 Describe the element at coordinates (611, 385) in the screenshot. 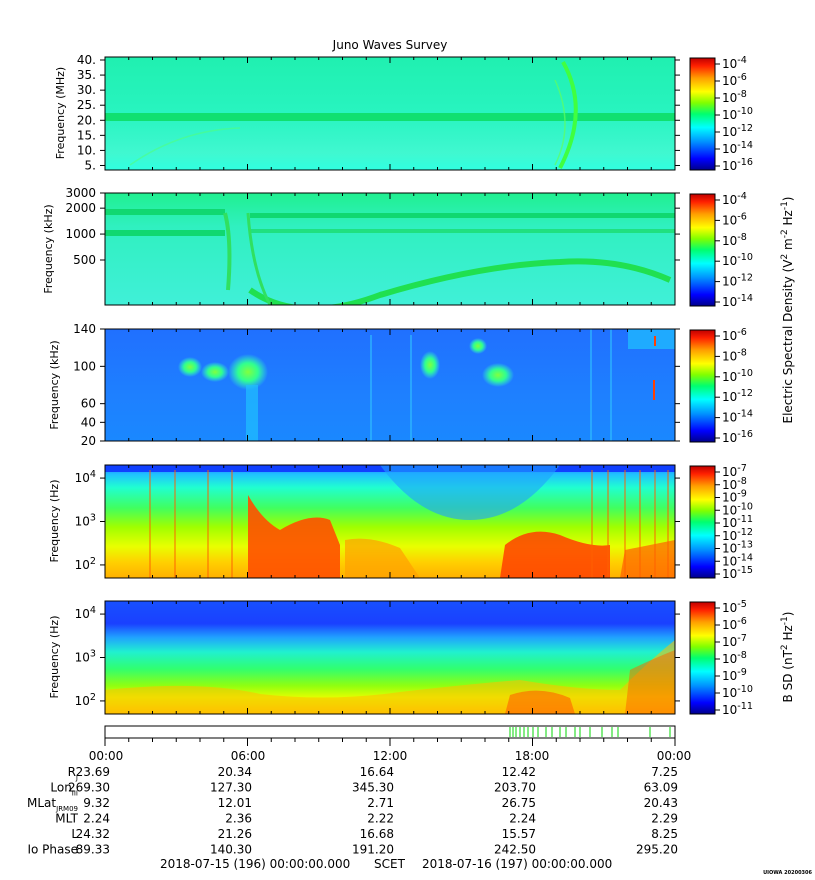

I see `spike-d` at that location.